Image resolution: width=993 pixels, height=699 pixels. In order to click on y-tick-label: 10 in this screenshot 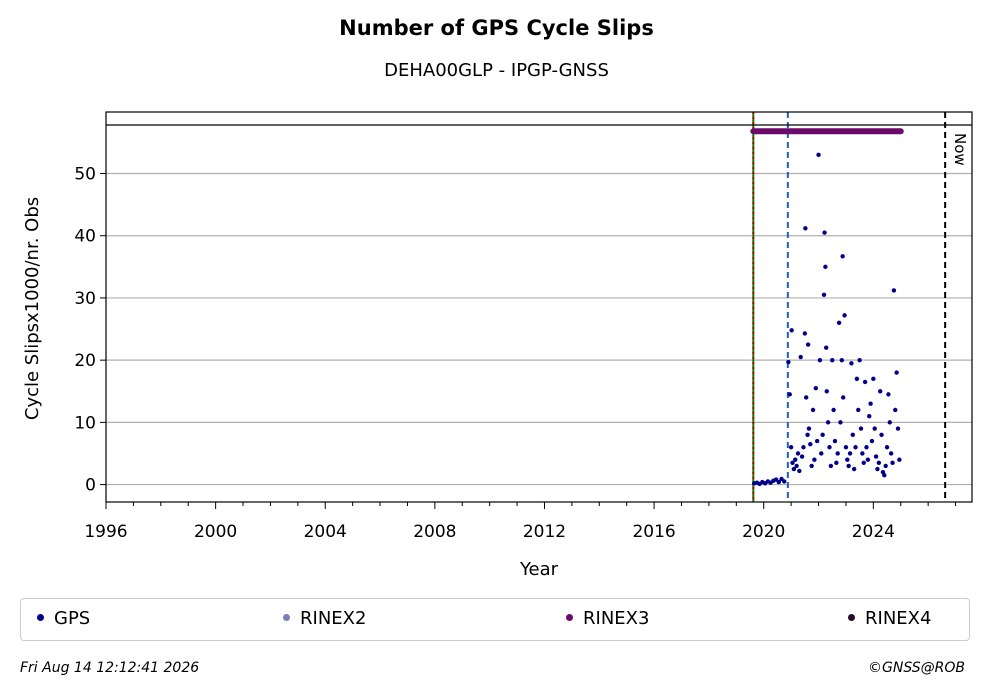, I will do `click(85, 423)`.